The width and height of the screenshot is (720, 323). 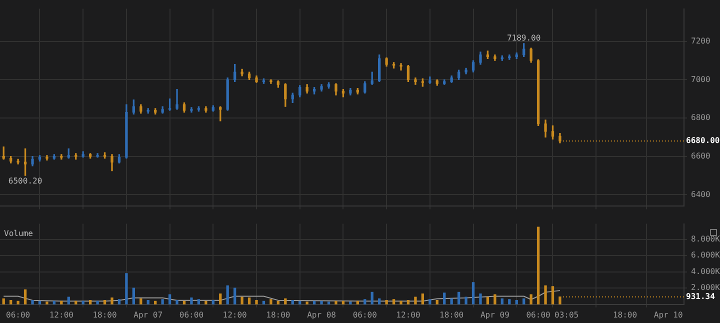 I want to click on y-tick-label: 8.000K, so click(x=705, y=239).